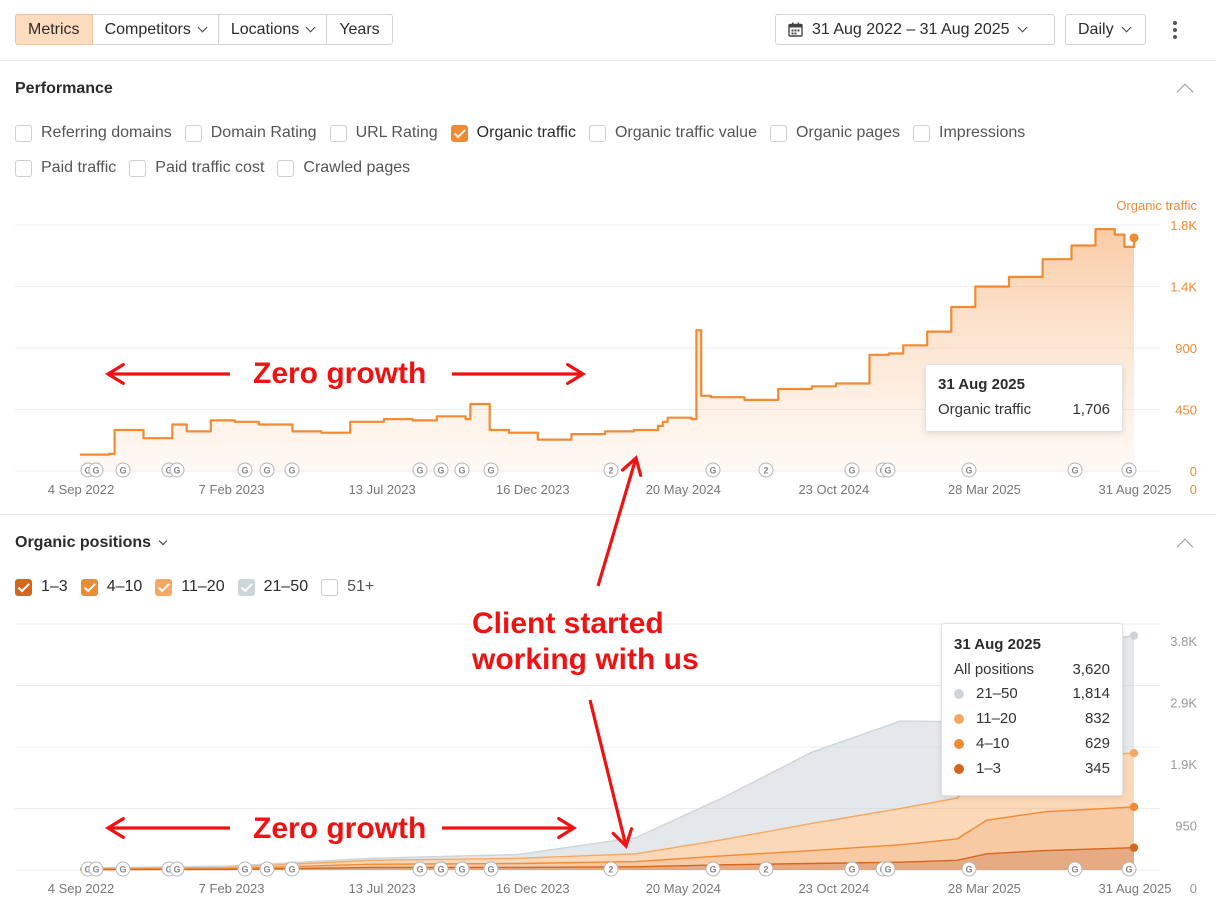 This screenshot has height=906, width=1216. I want to click on last-point-marker, so click(1134, 753).